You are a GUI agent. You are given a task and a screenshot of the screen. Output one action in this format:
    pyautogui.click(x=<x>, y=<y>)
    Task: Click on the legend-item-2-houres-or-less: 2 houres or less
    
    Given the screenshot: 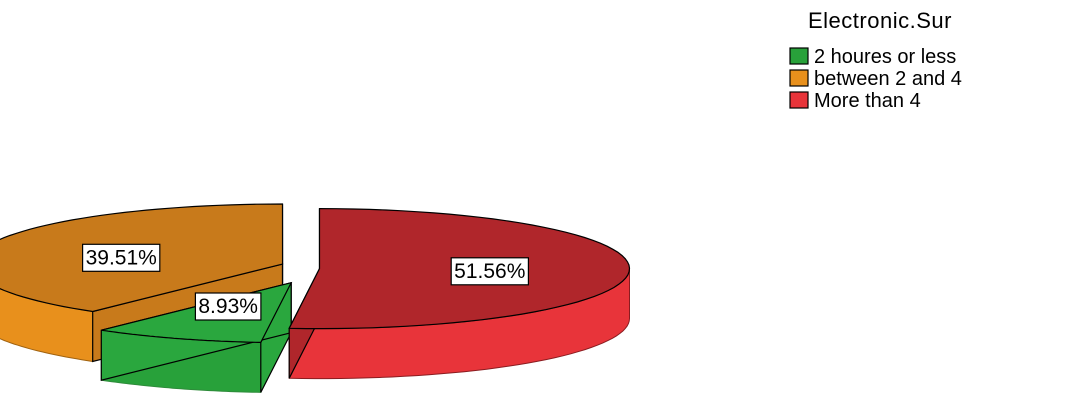 What is the action you would take?
    pyautogui.click(x=872, y=57)
    